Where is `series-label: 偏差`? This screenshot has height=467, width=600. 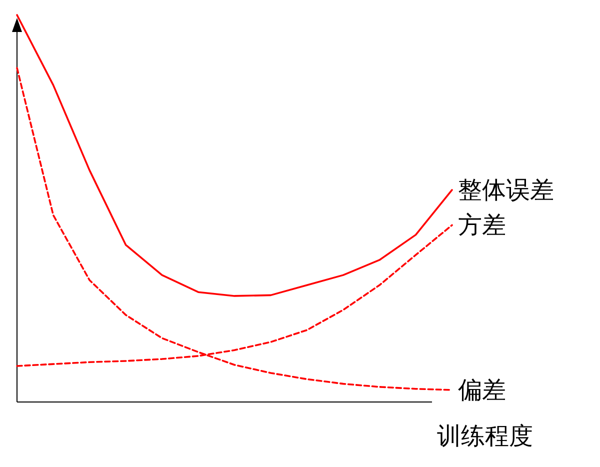
series-label: 偏差 is located at coordinates (482, 390).